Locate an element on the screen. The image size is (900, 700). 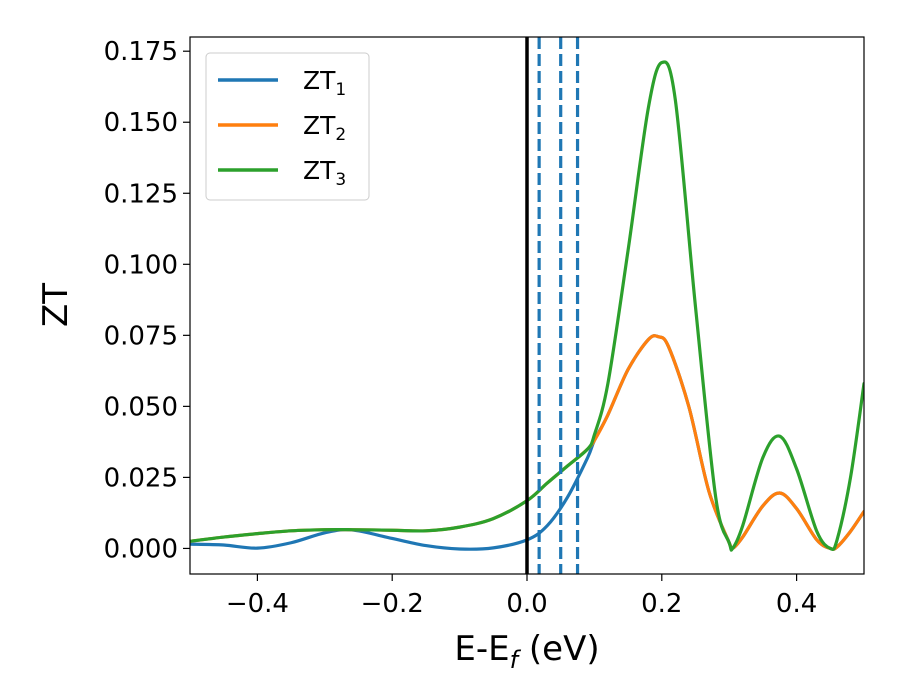
y-axis: 0.000 0.025 0.050 0.075 0.100 0.125 0.150 0.175 is located at coordinates (147, 300).